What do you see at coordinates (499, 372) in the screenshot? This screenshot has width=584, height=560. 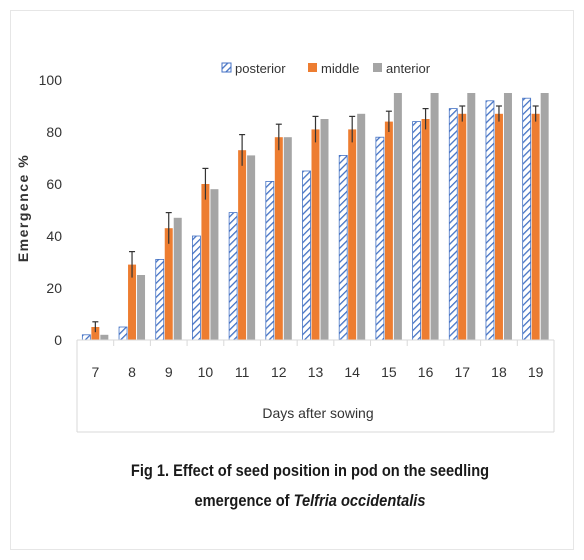 I see `x-tick-label-18: 18` at bounding box center [499, 372].